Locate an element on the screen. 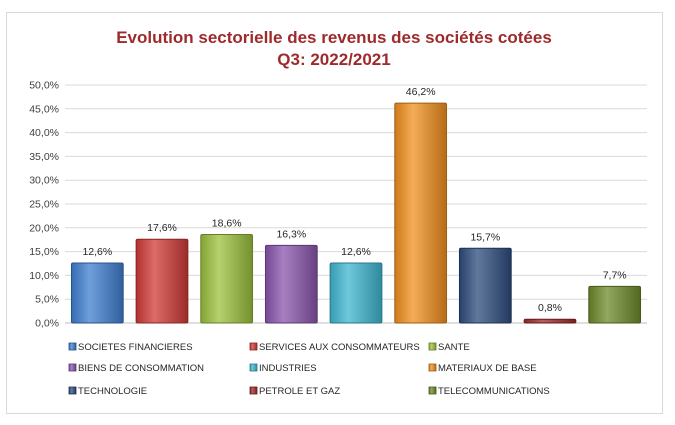 The width and height of the screenshot is (675, 425). y-tick-label: 35,0% is located at coordinates (44, 157).